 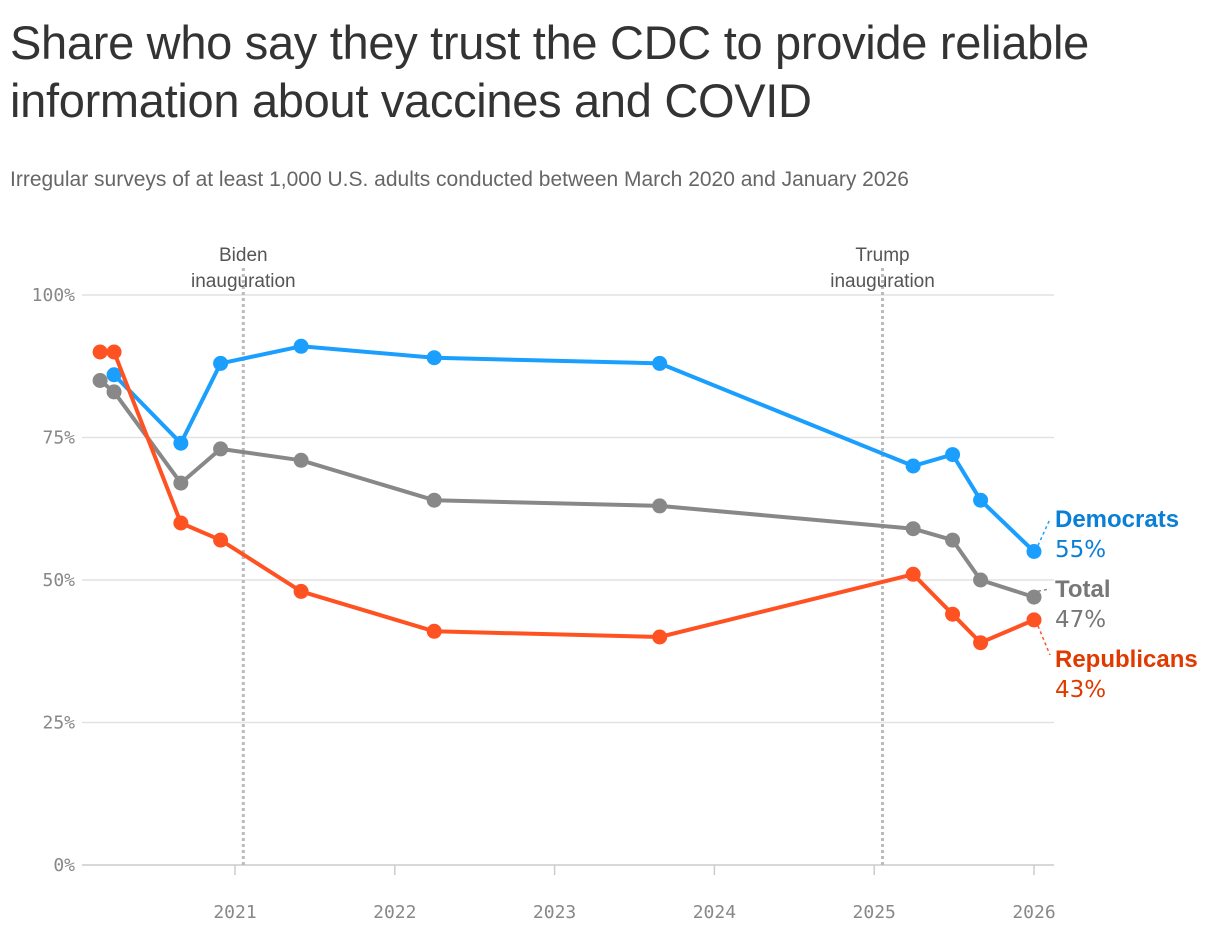 What do you see at coordinates (234, 912) in the screenshot?
I see `x-tick-label: 2021` at bounding box center [234, 912].